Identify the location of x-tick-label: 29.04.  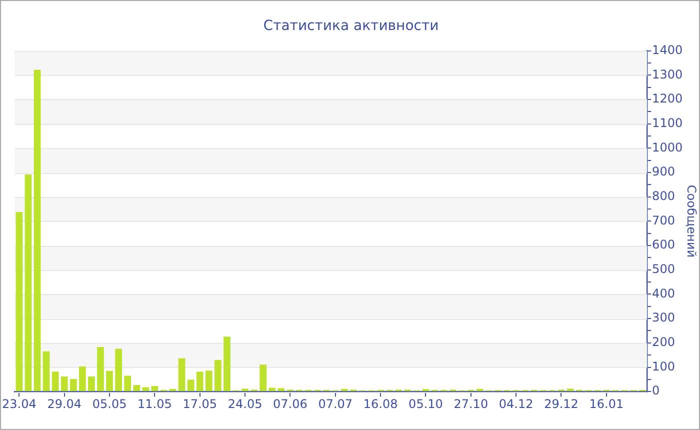
(64, 403).